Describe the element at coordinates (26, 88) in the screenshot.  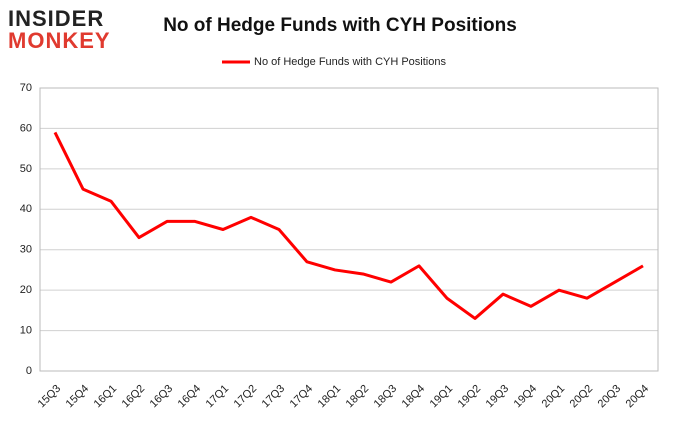
I see `y-tick-label: 70` at that location.